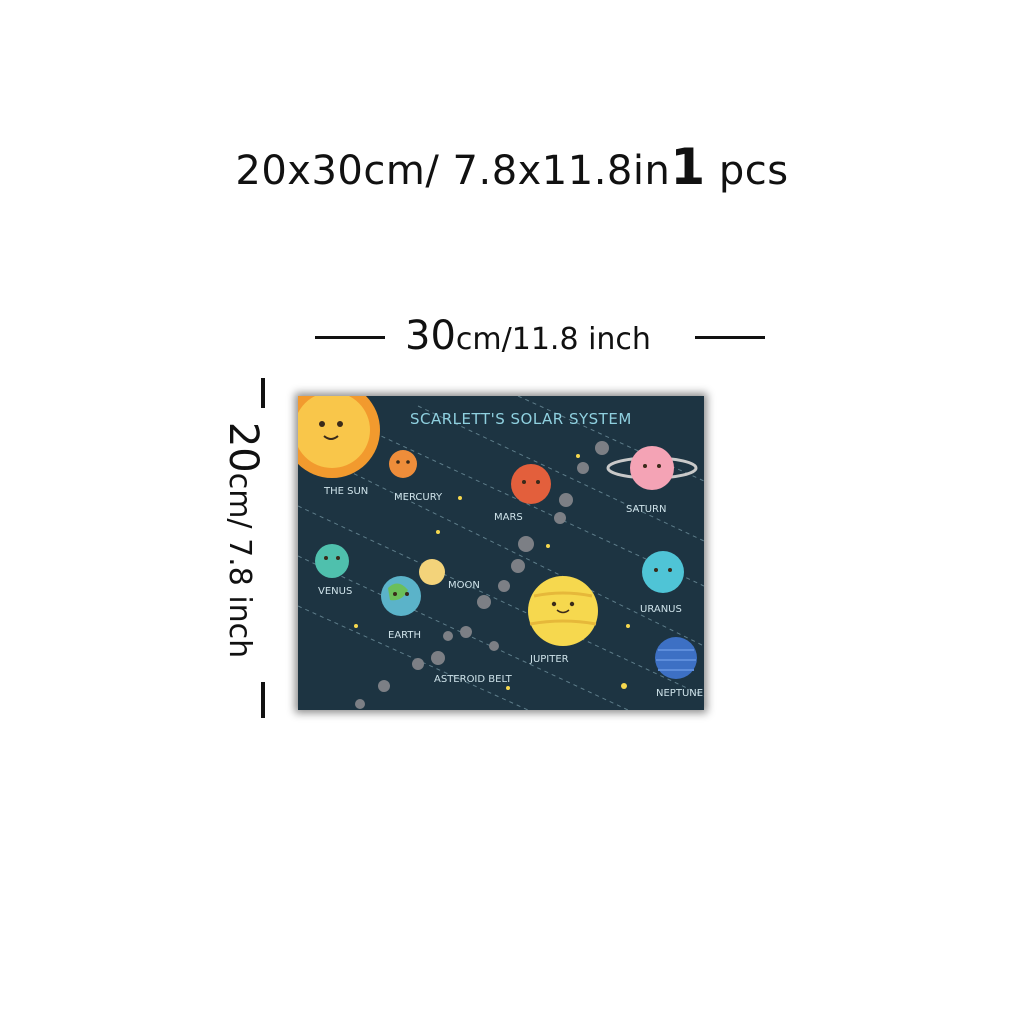 Image resolution: width=1024 pixels, height=1024 pixels. I want to click on mars-illustration, so click(531, 484).